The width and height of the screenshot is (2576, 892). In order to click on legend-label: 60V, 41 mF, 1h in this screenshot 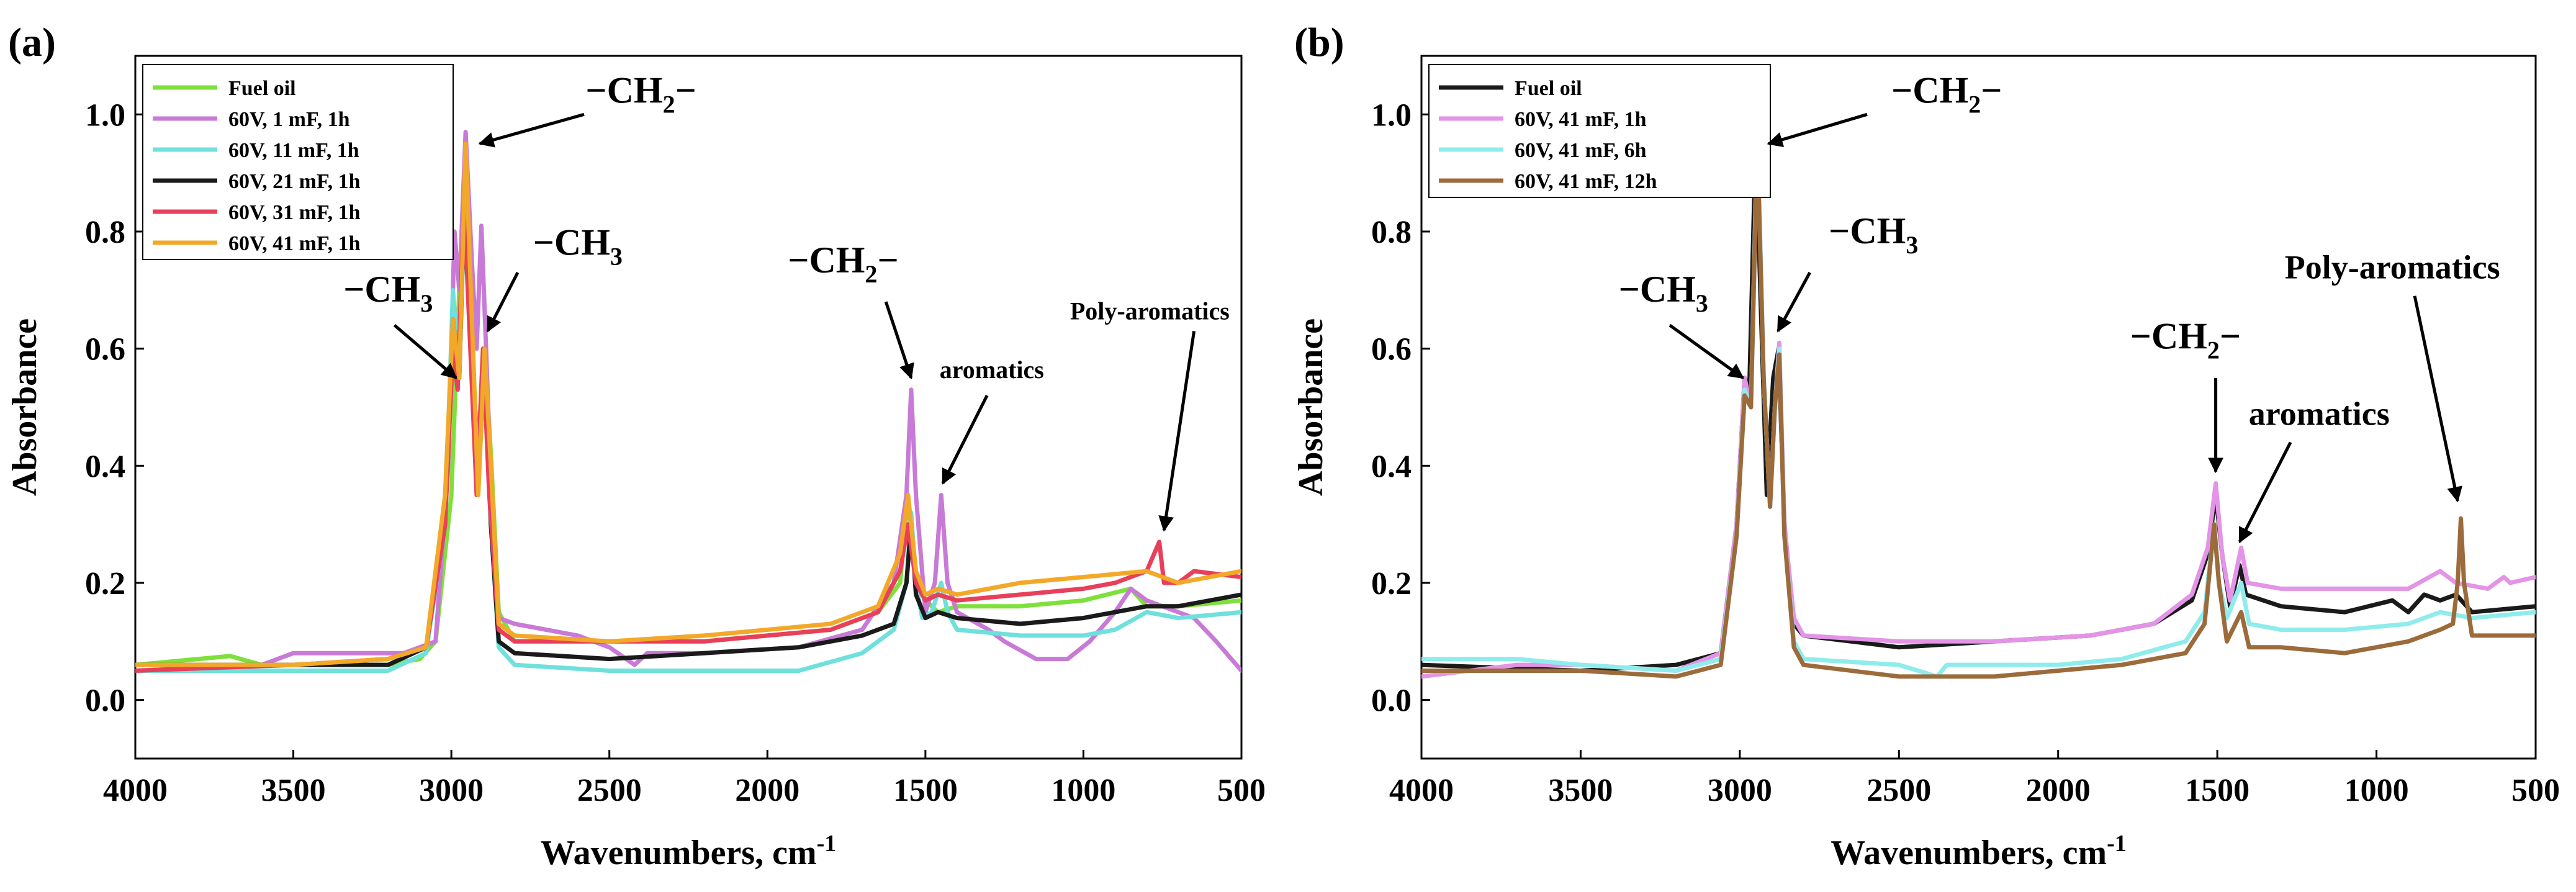, I will do `click(294, 243)`.